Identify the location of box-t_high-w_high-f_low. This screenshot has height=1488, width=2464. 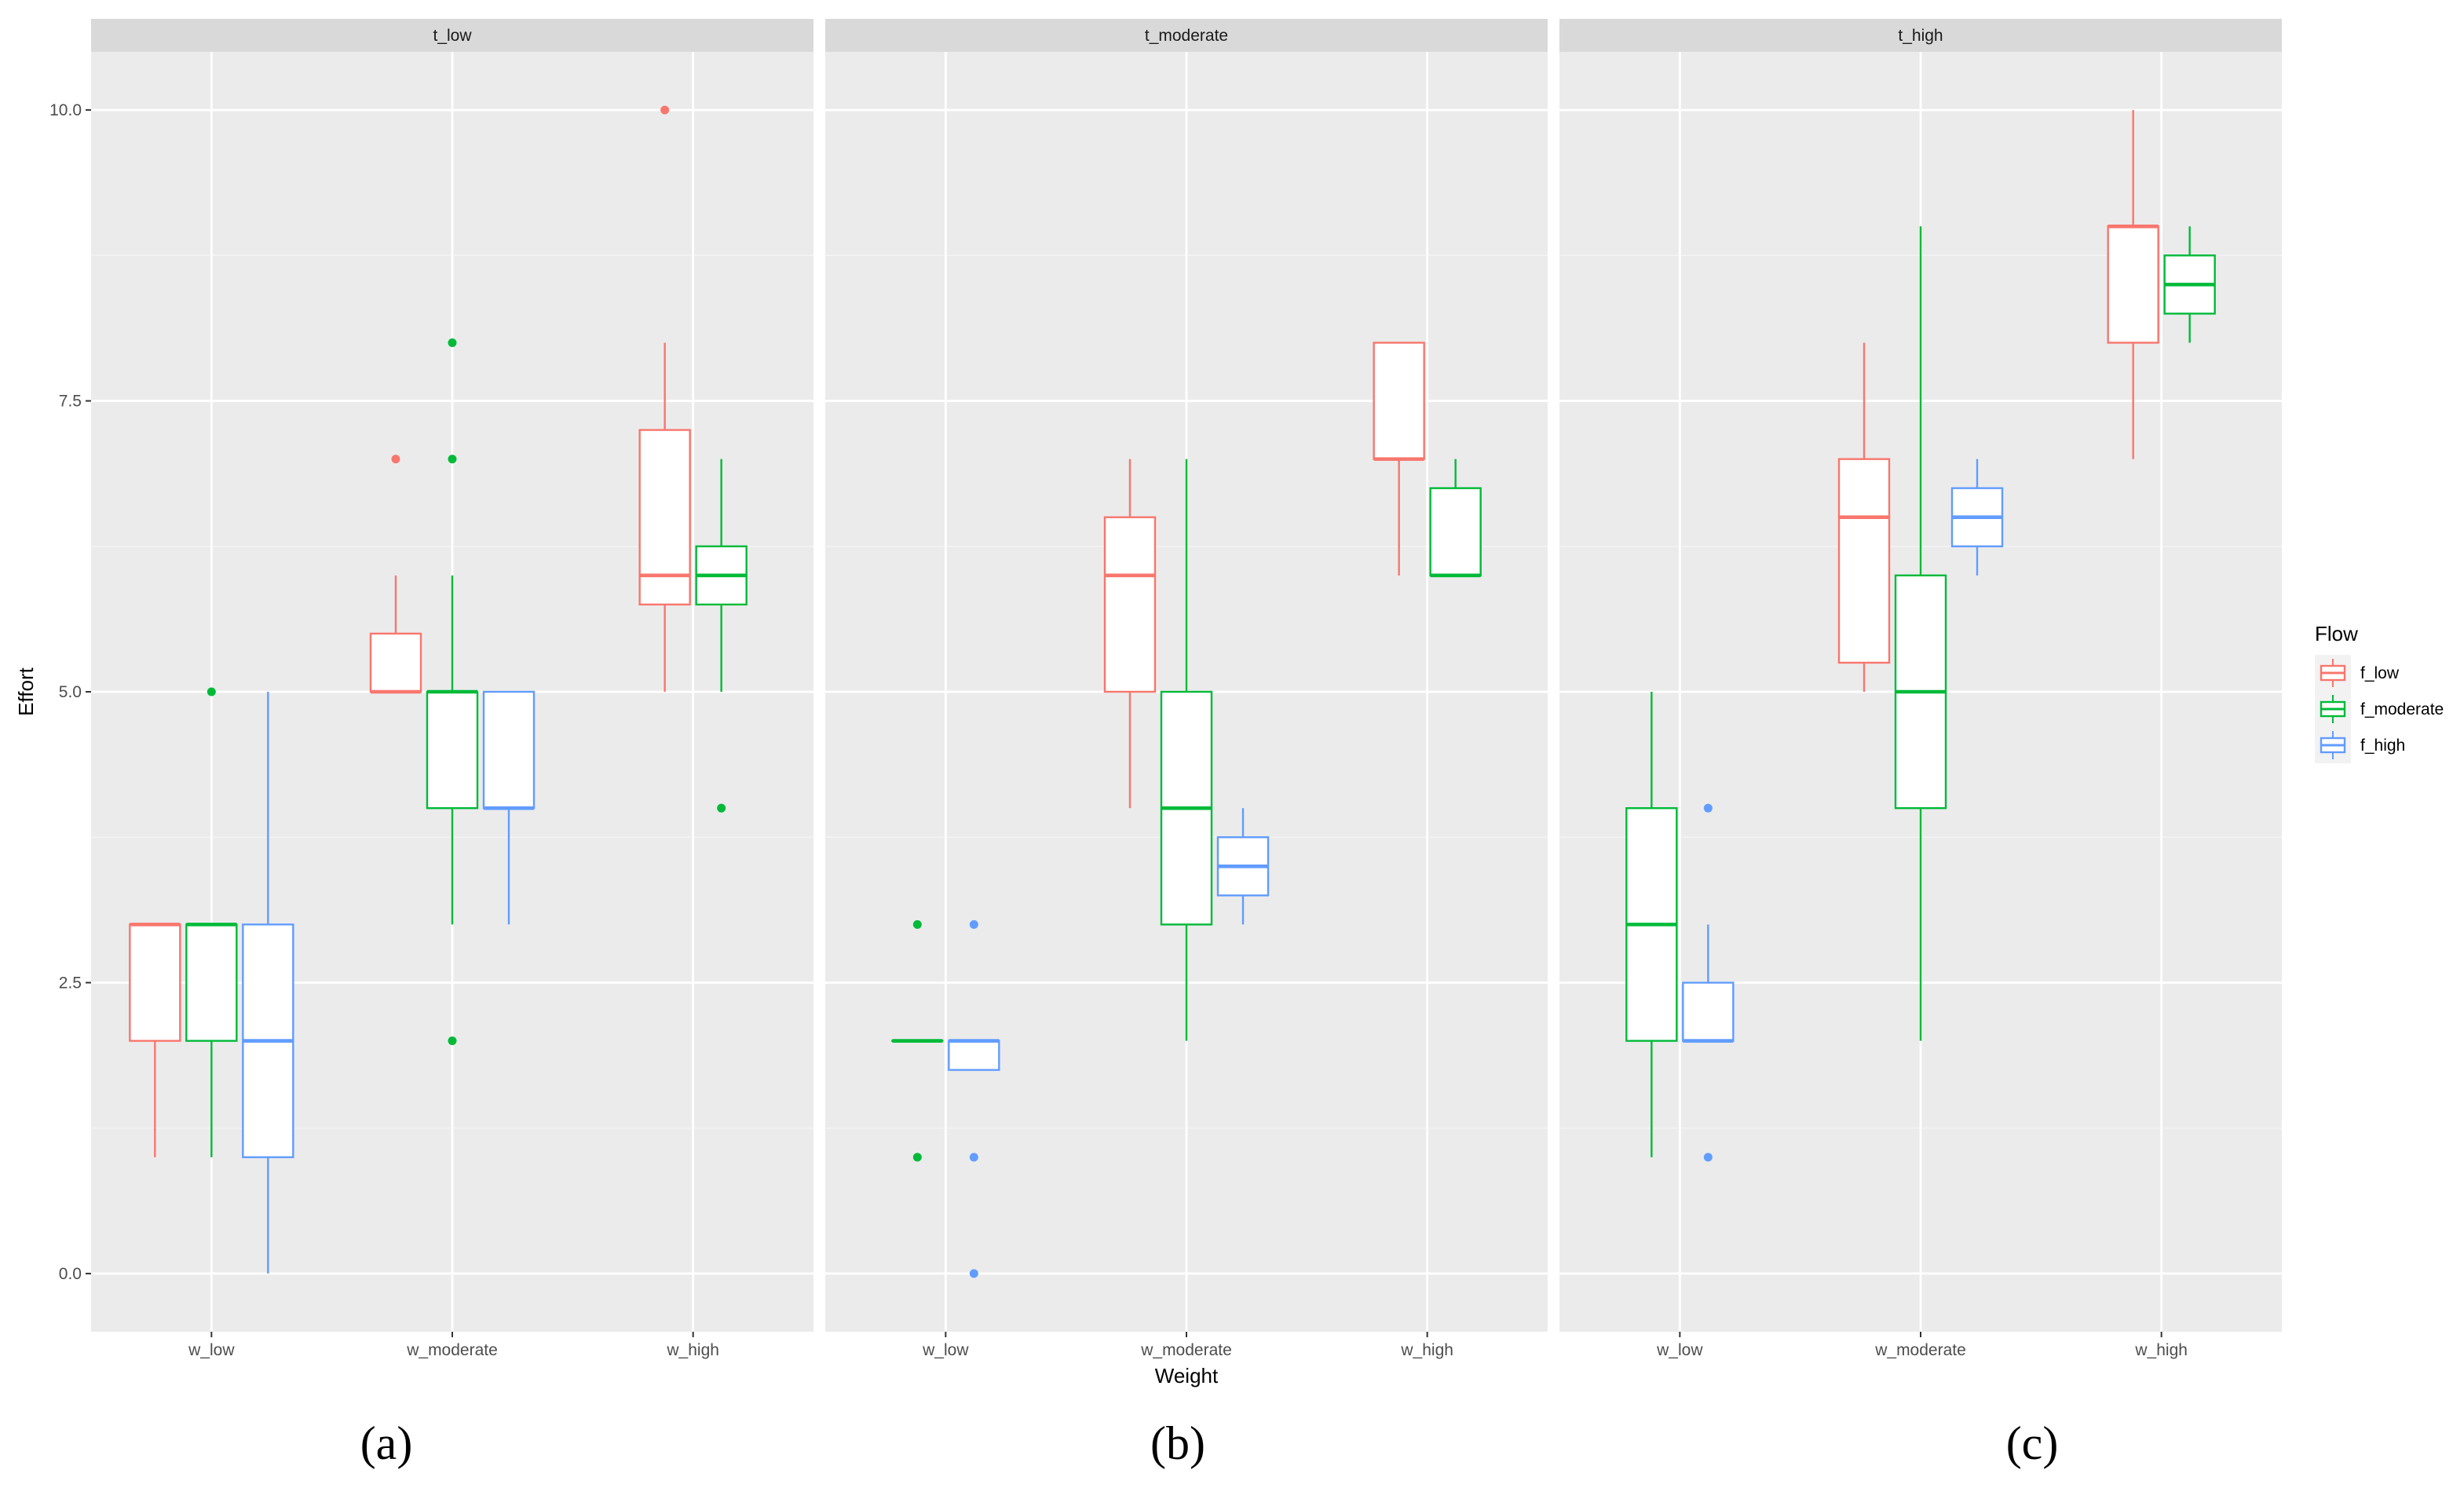
(2133, 284).